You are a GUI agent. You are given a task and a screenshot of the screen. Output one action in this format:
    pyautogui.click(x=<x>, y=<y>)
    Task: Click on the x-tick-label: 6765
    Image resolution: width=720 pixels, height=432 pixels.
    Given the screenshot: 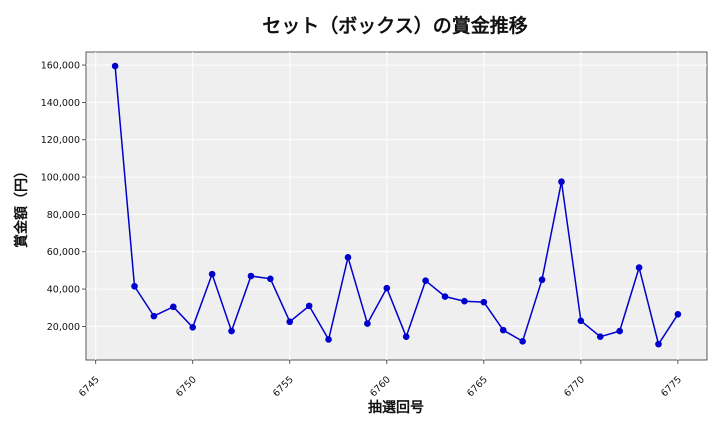 What is the action you would take?
    pyautogui.click(x=477, y=386)
    